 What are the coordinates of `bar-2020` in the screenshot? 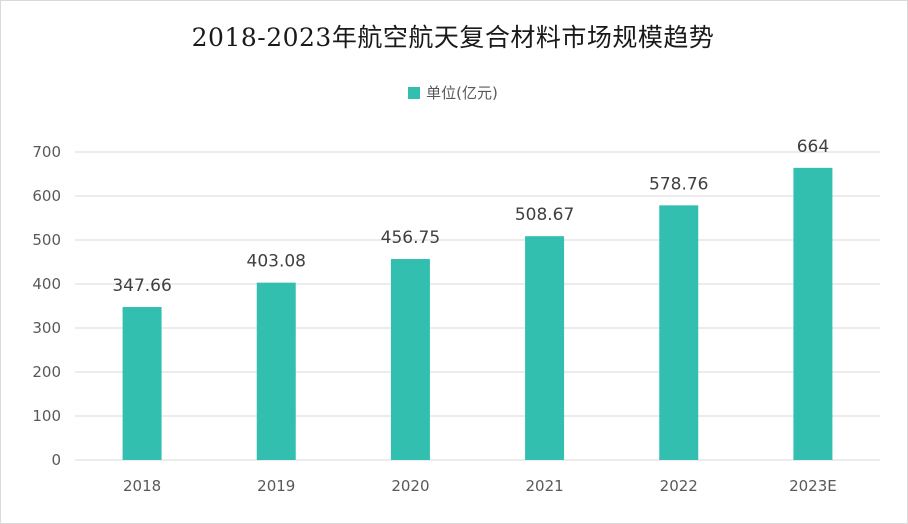 It's located at (410, 359).